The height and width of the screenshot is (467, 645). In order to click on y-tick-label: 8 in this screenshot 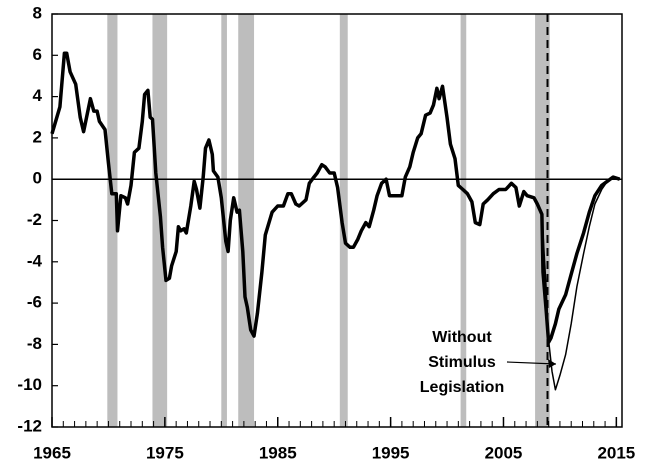, I will do `click(37, 12)`.